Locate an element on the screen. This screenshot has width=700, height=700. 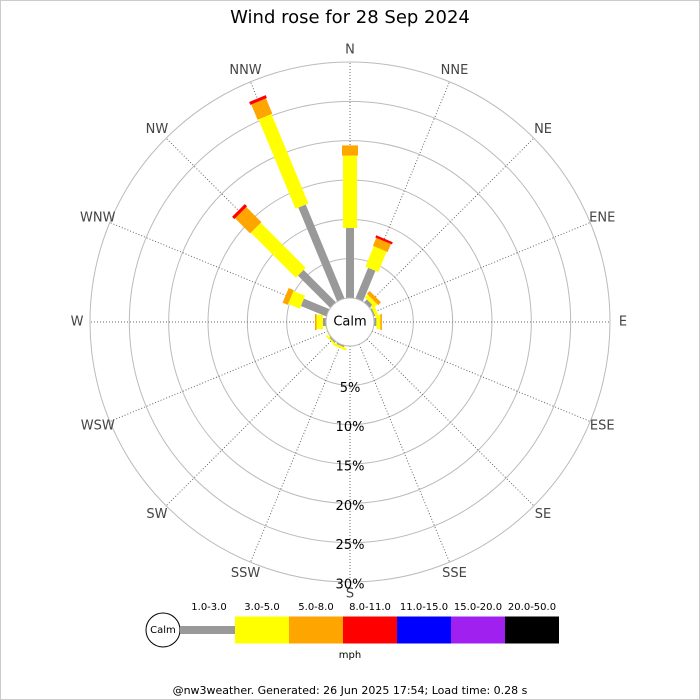
legend-label: 8.0-11.0 is located at coordinates (370, 607).